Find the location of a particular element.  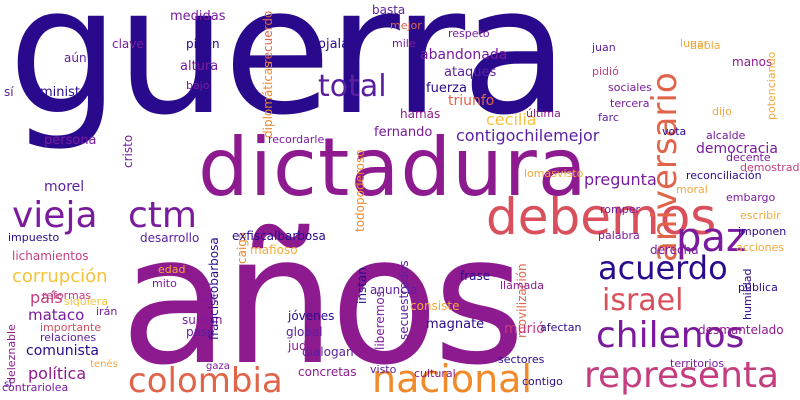

word: sociales is located at coordinates (630, 87).